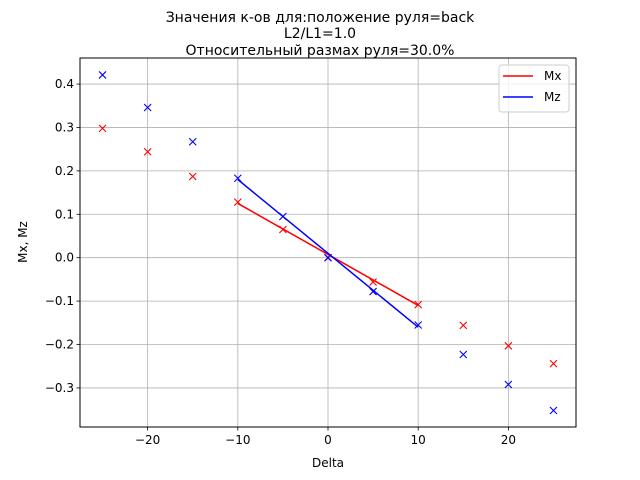 This screenshot has height=480, width=640. Describe the element at coordinates (320, 18) in the screenshot. I see `chart-title-line-1: Значения к-ов для:положение руля=back` at that location.